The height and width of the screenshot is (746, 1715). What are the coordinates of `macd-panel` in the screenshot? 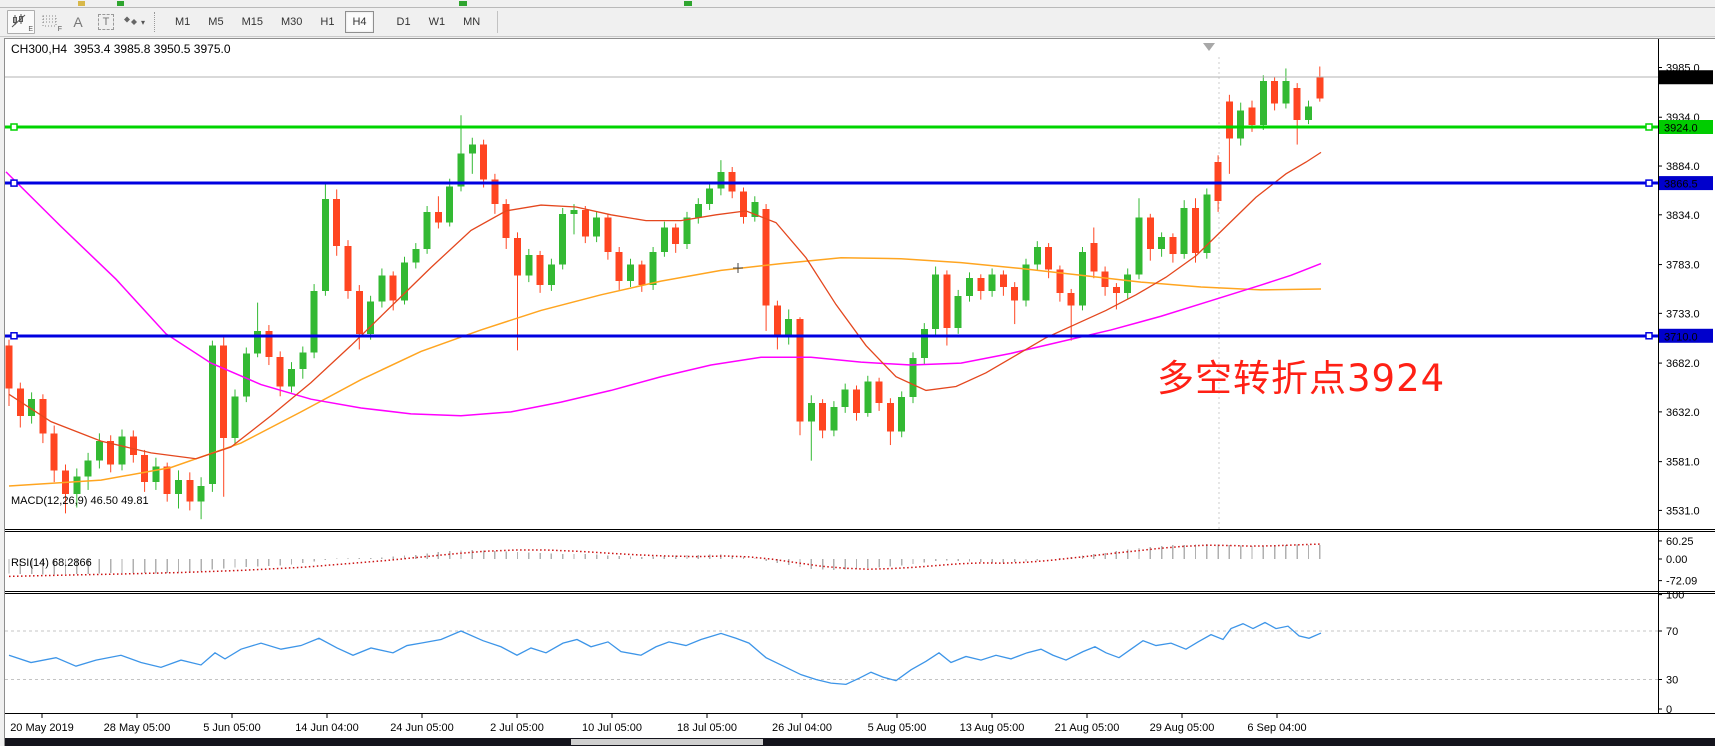 It's located at (665, 560).